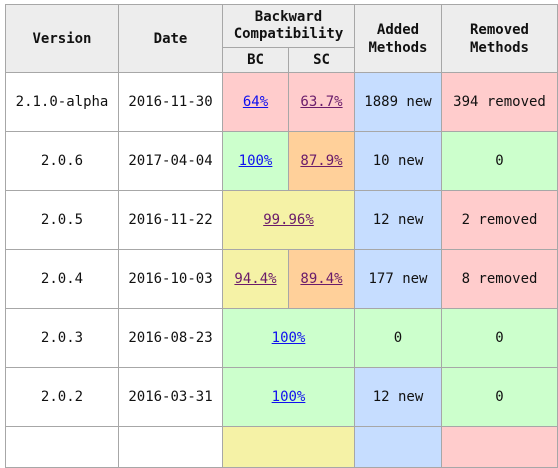  I want to click on added-methods-cell: 1889 new, so click(398, 102).